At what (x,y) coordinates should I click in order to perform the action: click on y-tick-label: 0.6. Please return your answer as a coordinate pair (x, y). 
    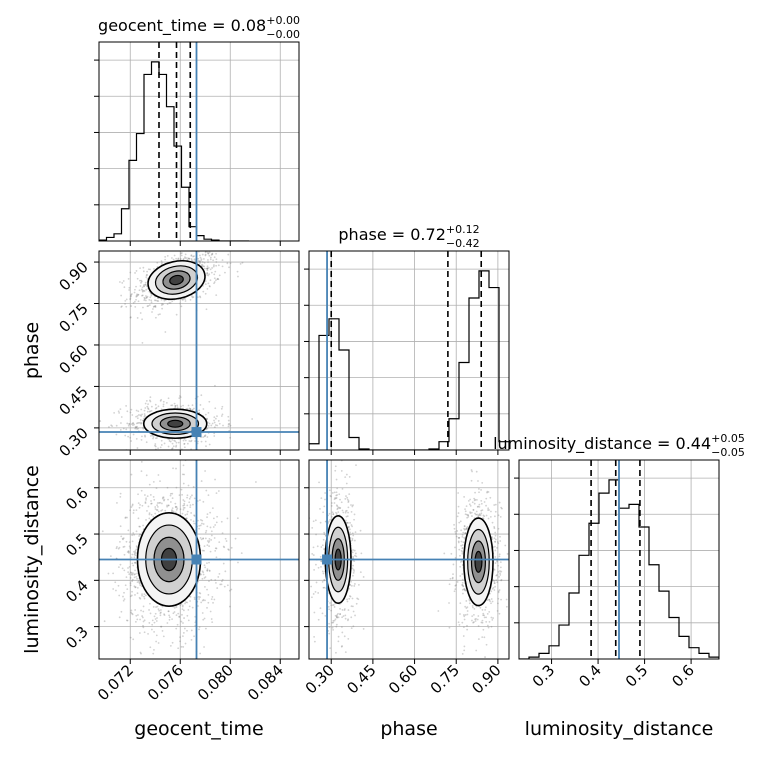
    Looking at the image, I should click on (77, 499).